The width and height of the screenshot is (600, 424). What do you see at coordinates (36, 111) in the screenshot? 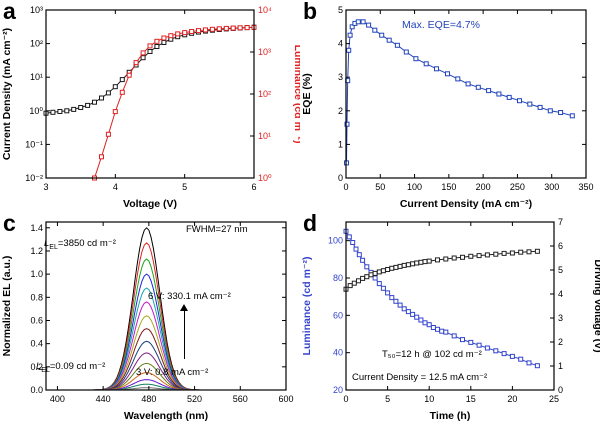
I see `y-tick-label: 10⁰` at bounding box center [36, 111].